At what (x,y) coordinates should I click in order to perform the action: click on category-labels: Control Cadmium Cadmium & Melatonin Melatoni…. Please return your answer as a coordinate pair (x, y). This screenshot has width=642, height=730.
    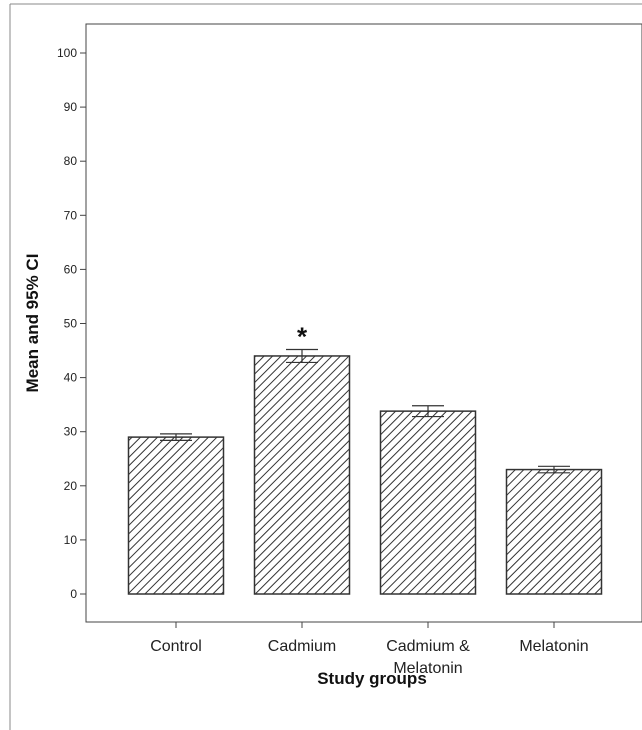
    Looking at the image, I should click on (369, 649).